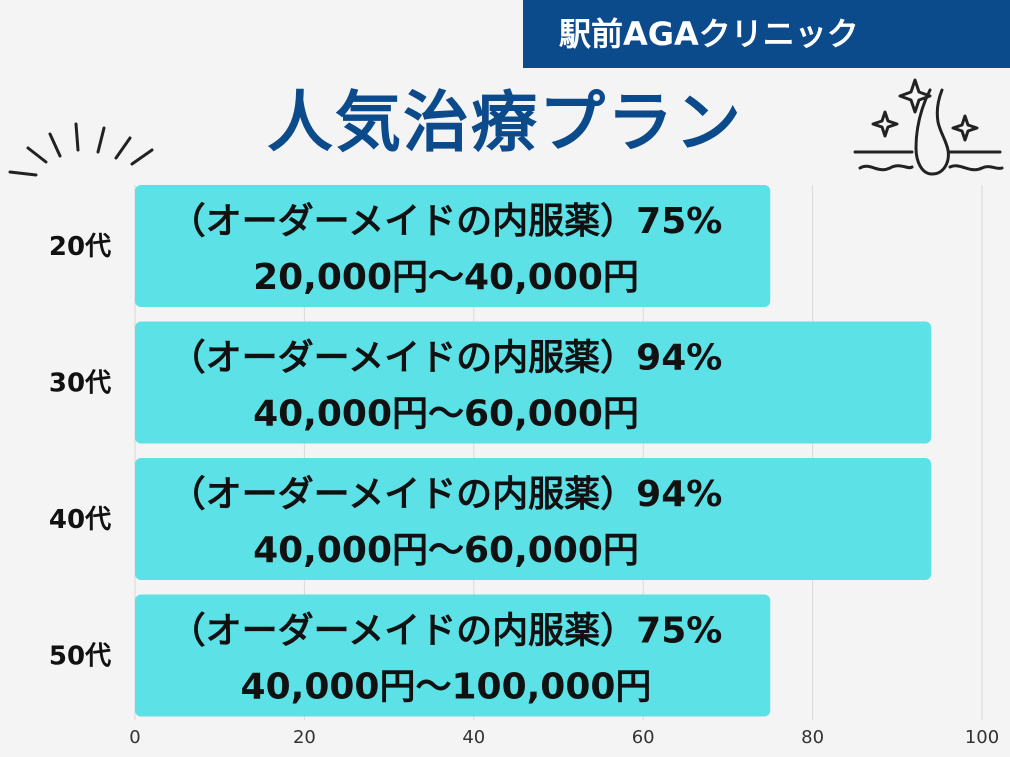 The image size is (1010, 757). Describe the element at coordinates (81, 149) in the screenshot. I see `sparkle-burst-icon` at that location.